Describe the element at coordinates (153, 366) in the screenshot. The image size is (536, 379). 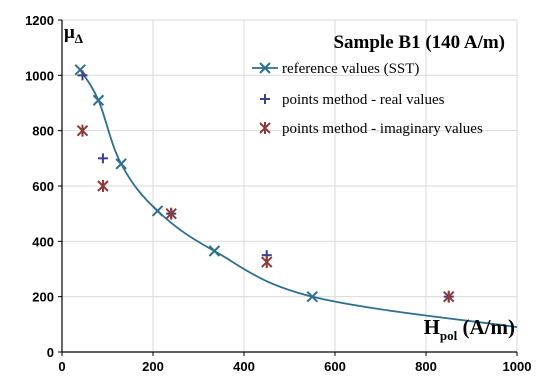
I see `x-tick-label: 200` at that location.